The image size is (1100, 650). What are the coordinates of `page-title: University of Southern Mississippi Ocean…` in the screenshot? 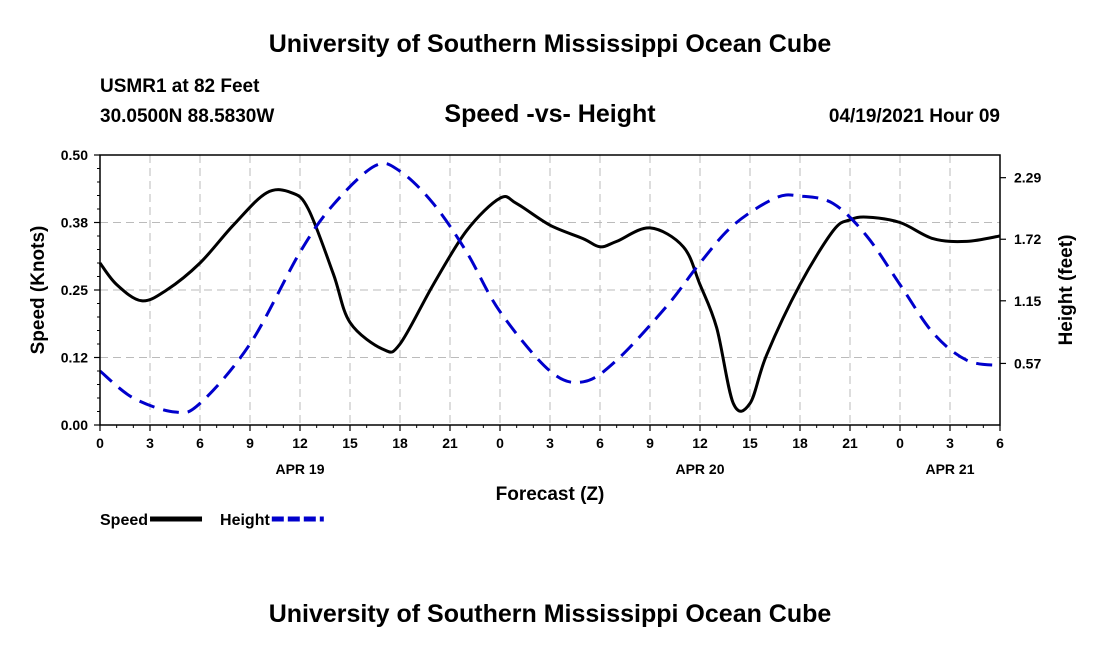 It's located at (550, 44).